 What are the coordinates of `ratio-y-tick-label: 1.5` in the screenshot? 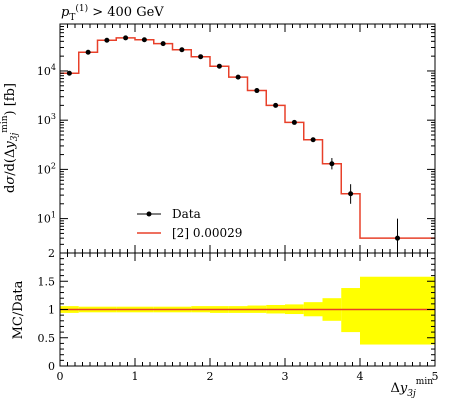 It's located at (47, 281).